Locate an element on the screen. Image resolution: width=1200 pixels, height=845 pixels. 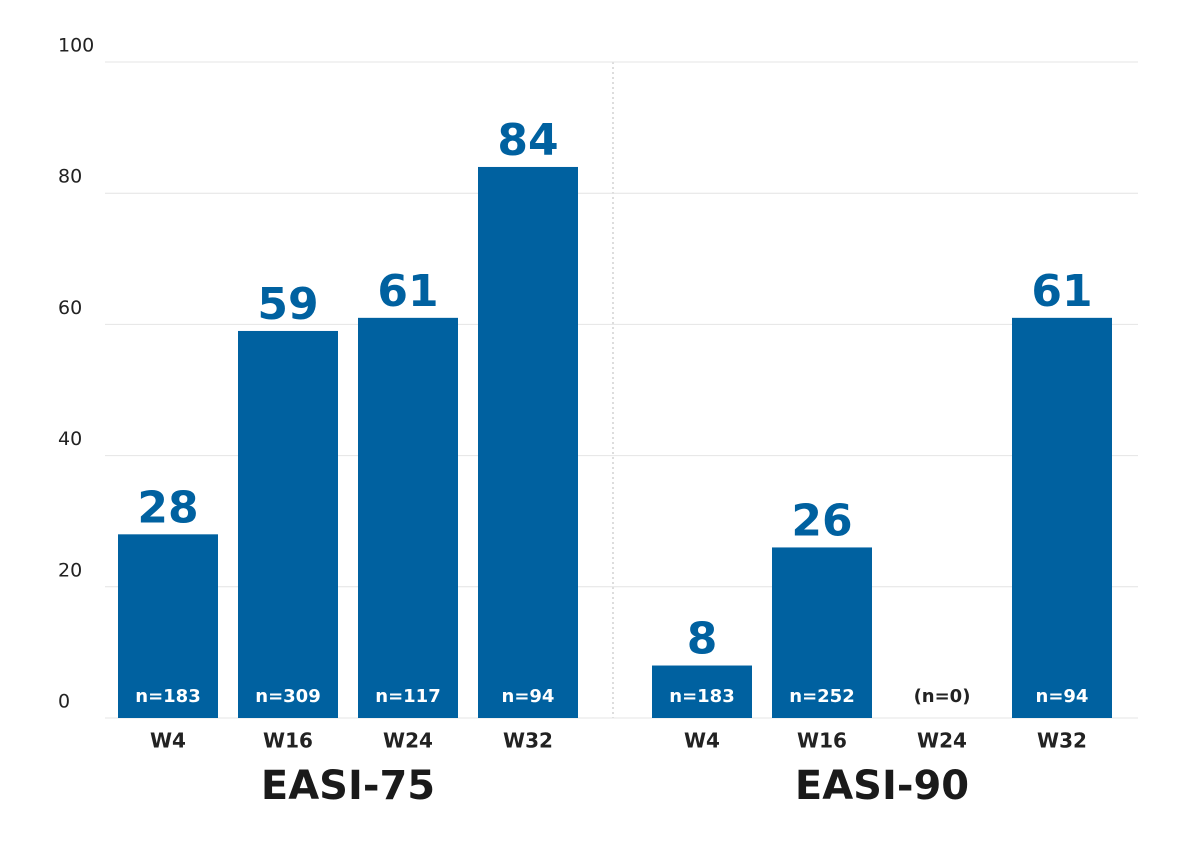
value-label: 26 is located at coordinates (821, 520).